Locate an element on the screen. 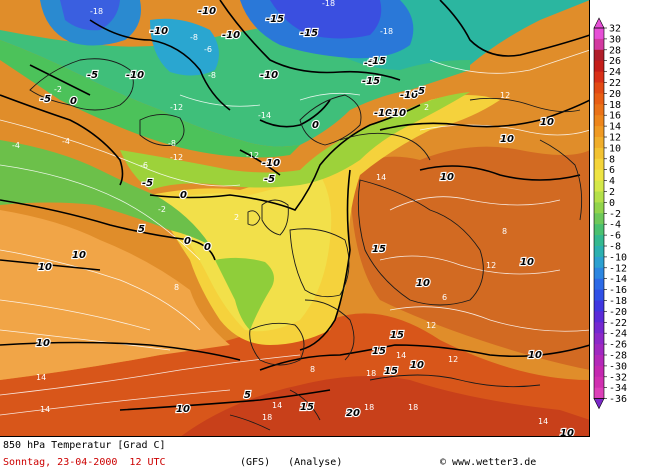 This screenshot has width=650, height=474. legend-tick-label: -20 is located at coordinates (618, 312).